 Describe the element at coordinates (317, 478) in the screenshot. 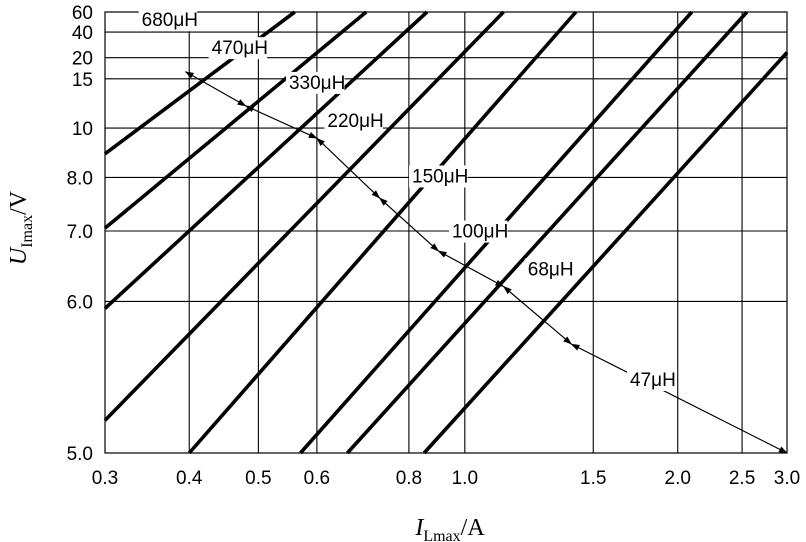

I see `x-tick-label: 0.6` at that location.